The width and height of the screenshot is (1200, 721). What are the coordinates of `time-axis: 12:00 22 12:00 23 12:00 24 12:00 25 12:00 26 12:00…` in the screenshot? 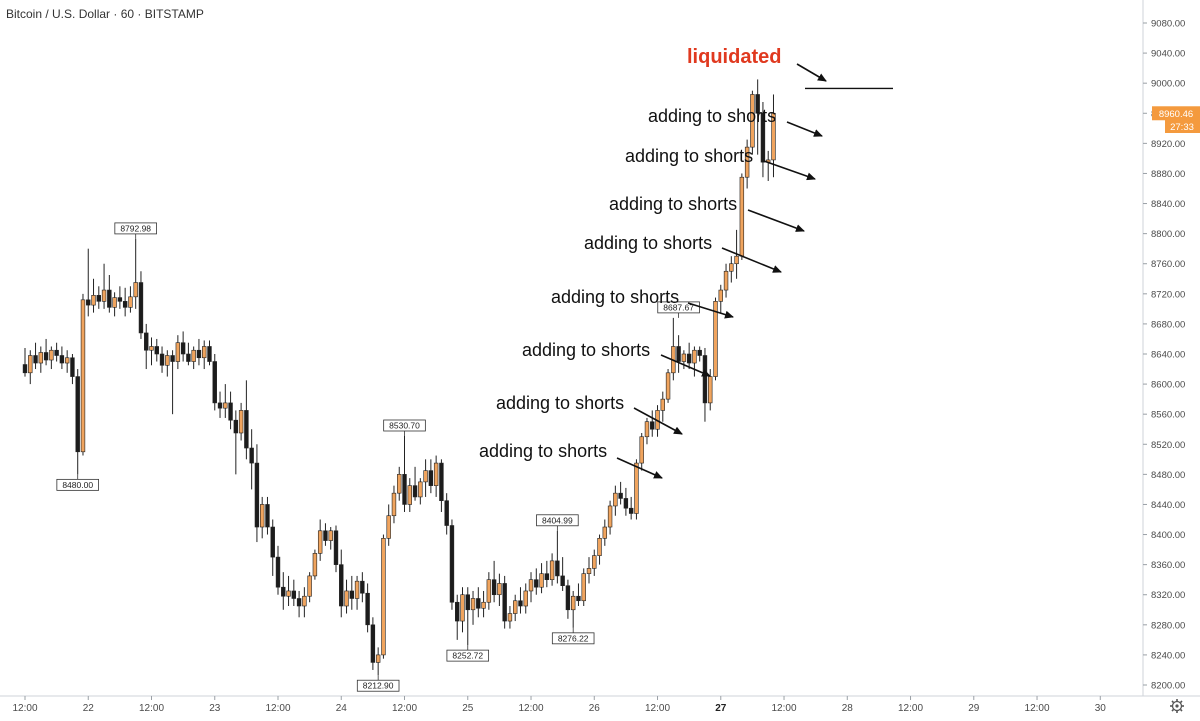 It's located at (600, 705).